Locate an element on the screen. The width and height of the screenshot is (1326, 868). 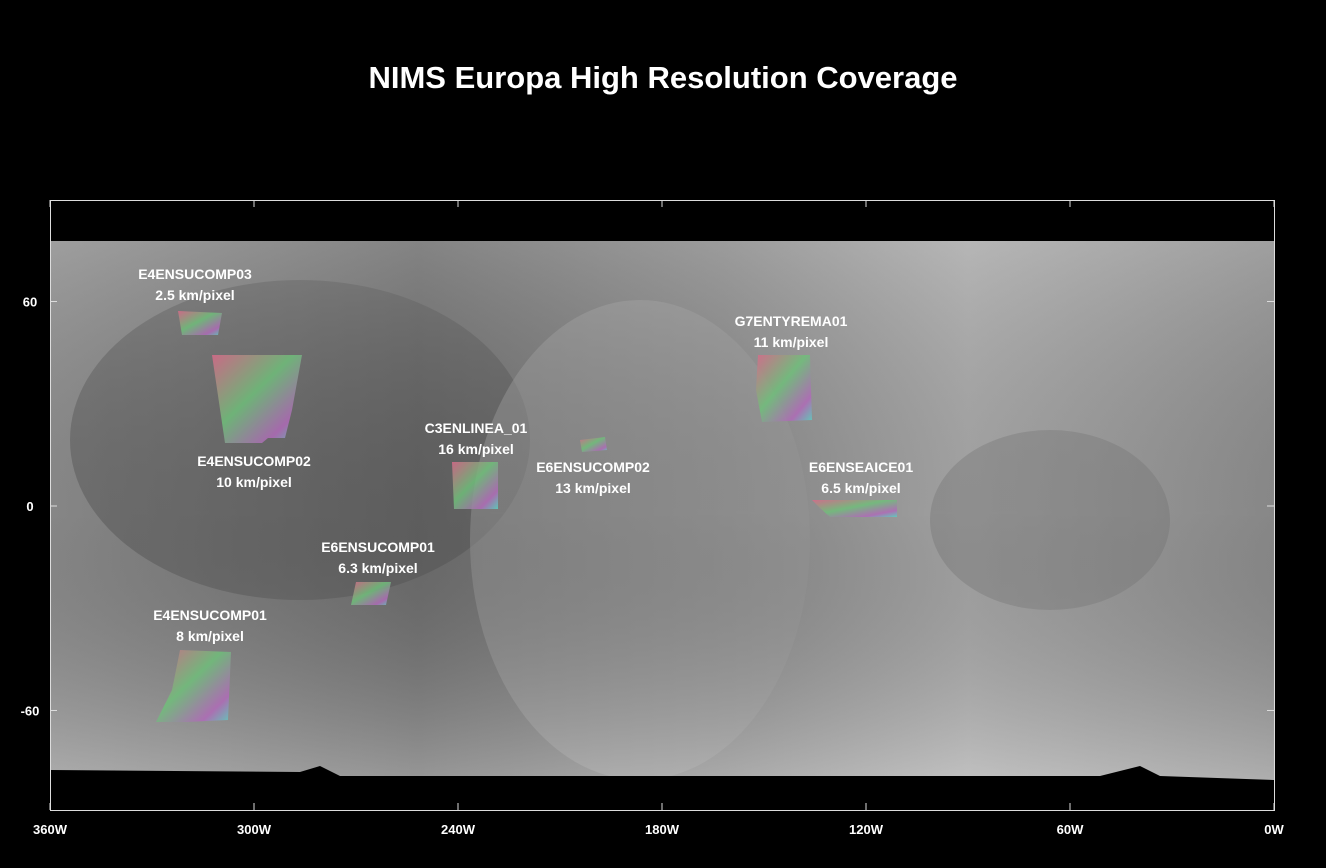
x-tick-label: 0W is located at coordinates (1274, 829).